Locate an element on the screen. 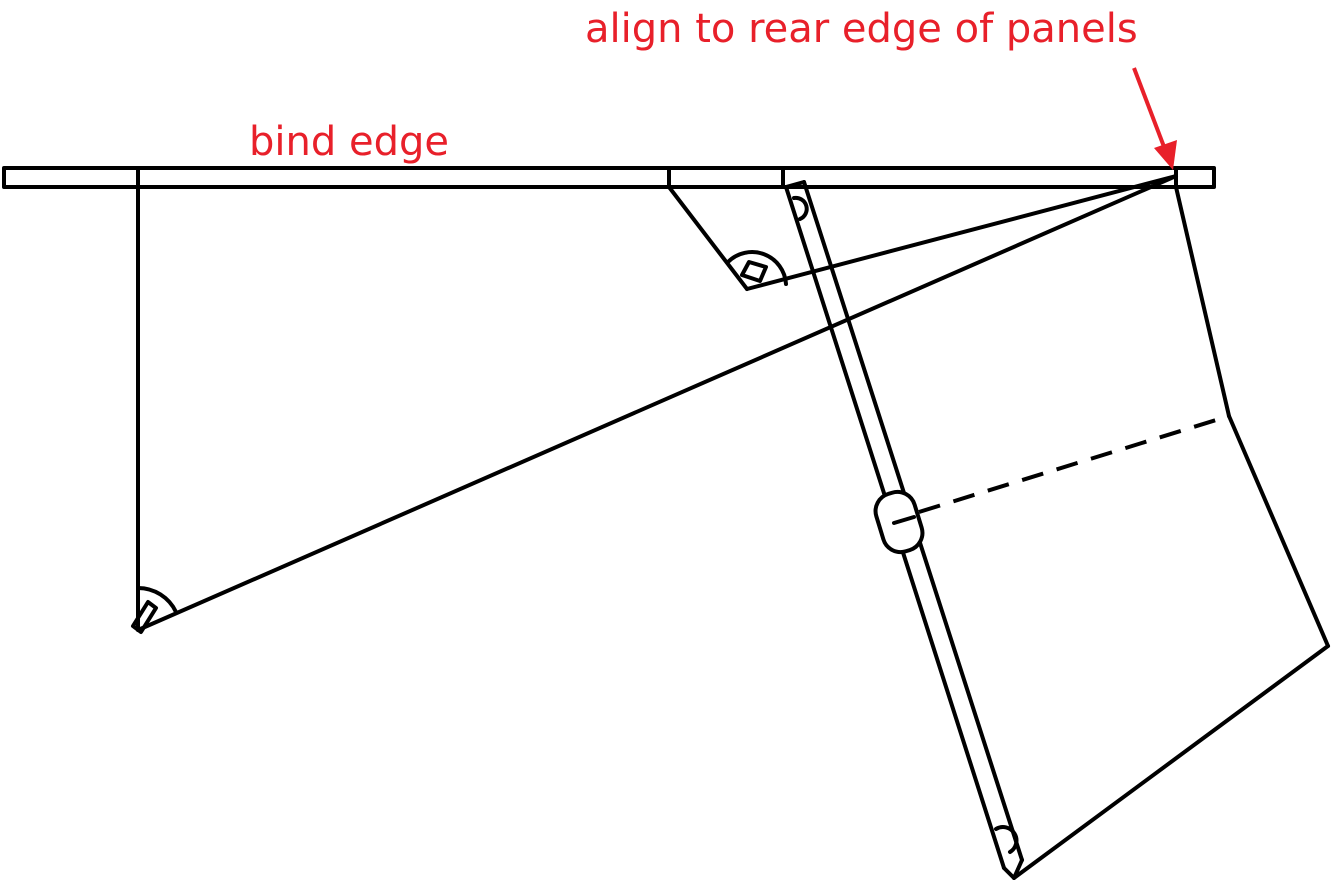 This screenshot has width=1332, height=880. panel-strip-top-cap is located at coordinates (795, 184).